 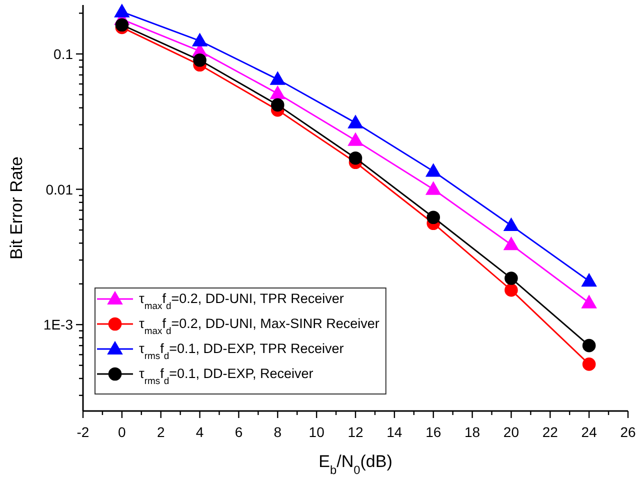 What do you see at coordinates (589, 432) in the screenshot?
I see `x-tick-label: 24` at bounding box center [589, 432].